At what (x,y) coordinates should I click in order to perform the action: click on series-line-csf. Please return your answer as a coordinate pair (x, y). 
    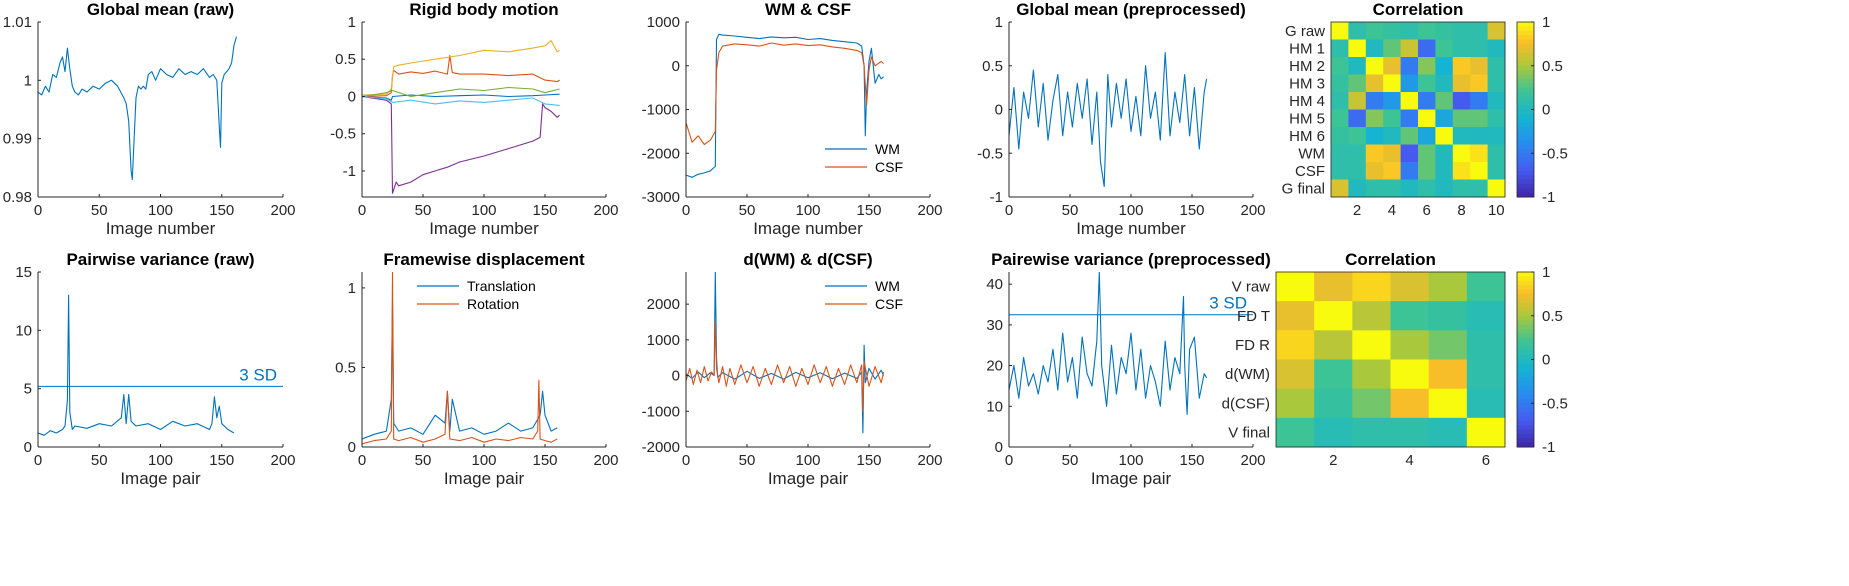
    Looking at the image, I should click on (785, 94).